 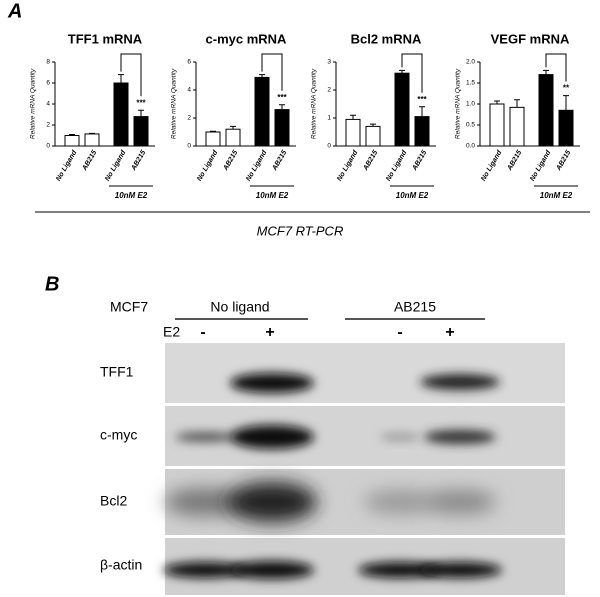 What do you see at coordinates (14, 11) in the screenshot?
I see `panel-label: A` at bounding box center [14, 11].